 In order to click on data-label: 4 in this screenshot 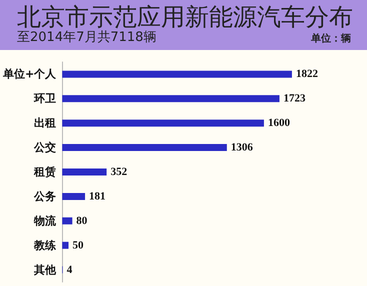, I will do `click(69, 270)`.